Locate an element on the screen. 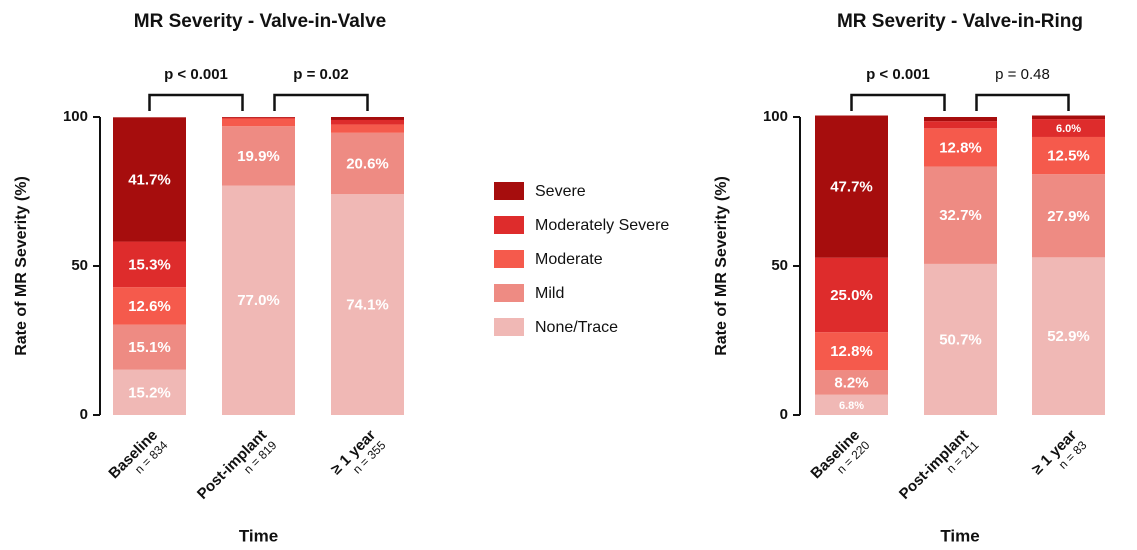 This screenshot has height=550, width=1137. data-label: 15.3% is located at coordinates (149, 264).